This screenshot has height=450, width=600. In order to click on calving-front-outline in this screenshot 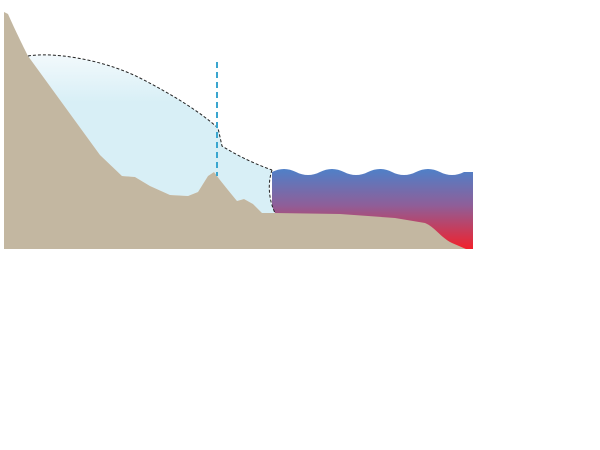, I will do `click(272, 191)`.